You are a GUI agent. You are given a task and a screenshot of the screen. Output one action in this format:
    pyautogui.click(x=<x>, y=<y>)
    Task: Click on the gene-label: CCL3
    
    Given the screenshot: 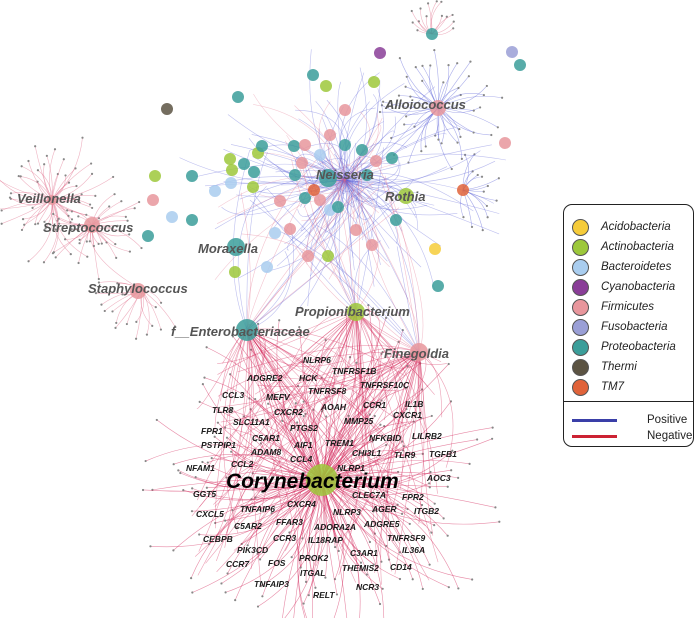 What is the action you would take?
    pyautogui.click(x=233, y=395)
    